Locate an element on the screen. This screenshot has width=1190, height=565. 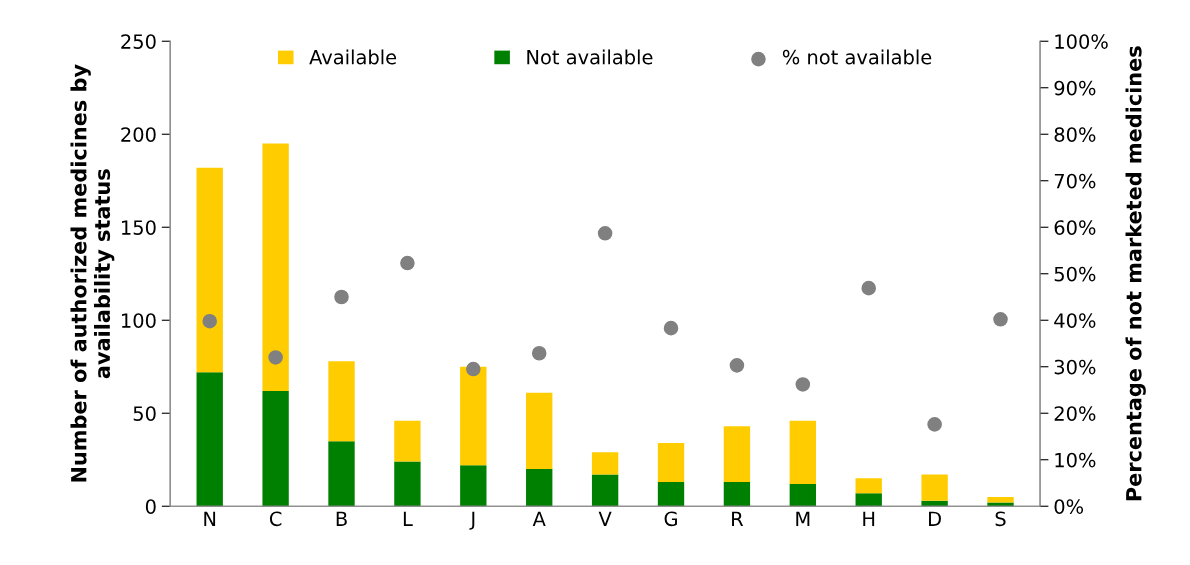
x-tick-label: H is located at coordinates (869, 518).